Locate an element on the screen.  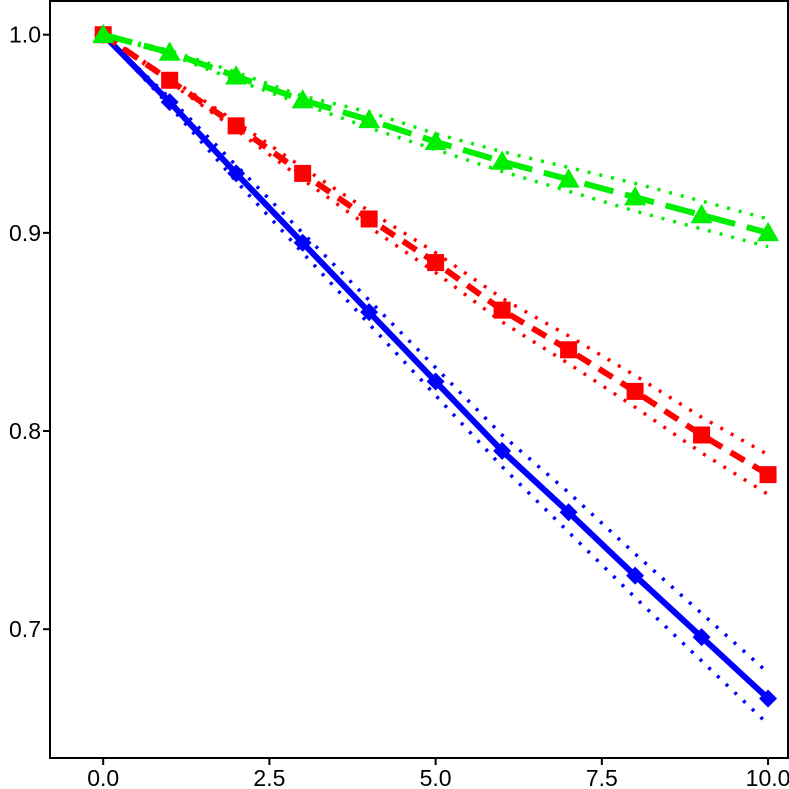
x-tick-label-0: 0.0 is located at coordinates (103, 777).